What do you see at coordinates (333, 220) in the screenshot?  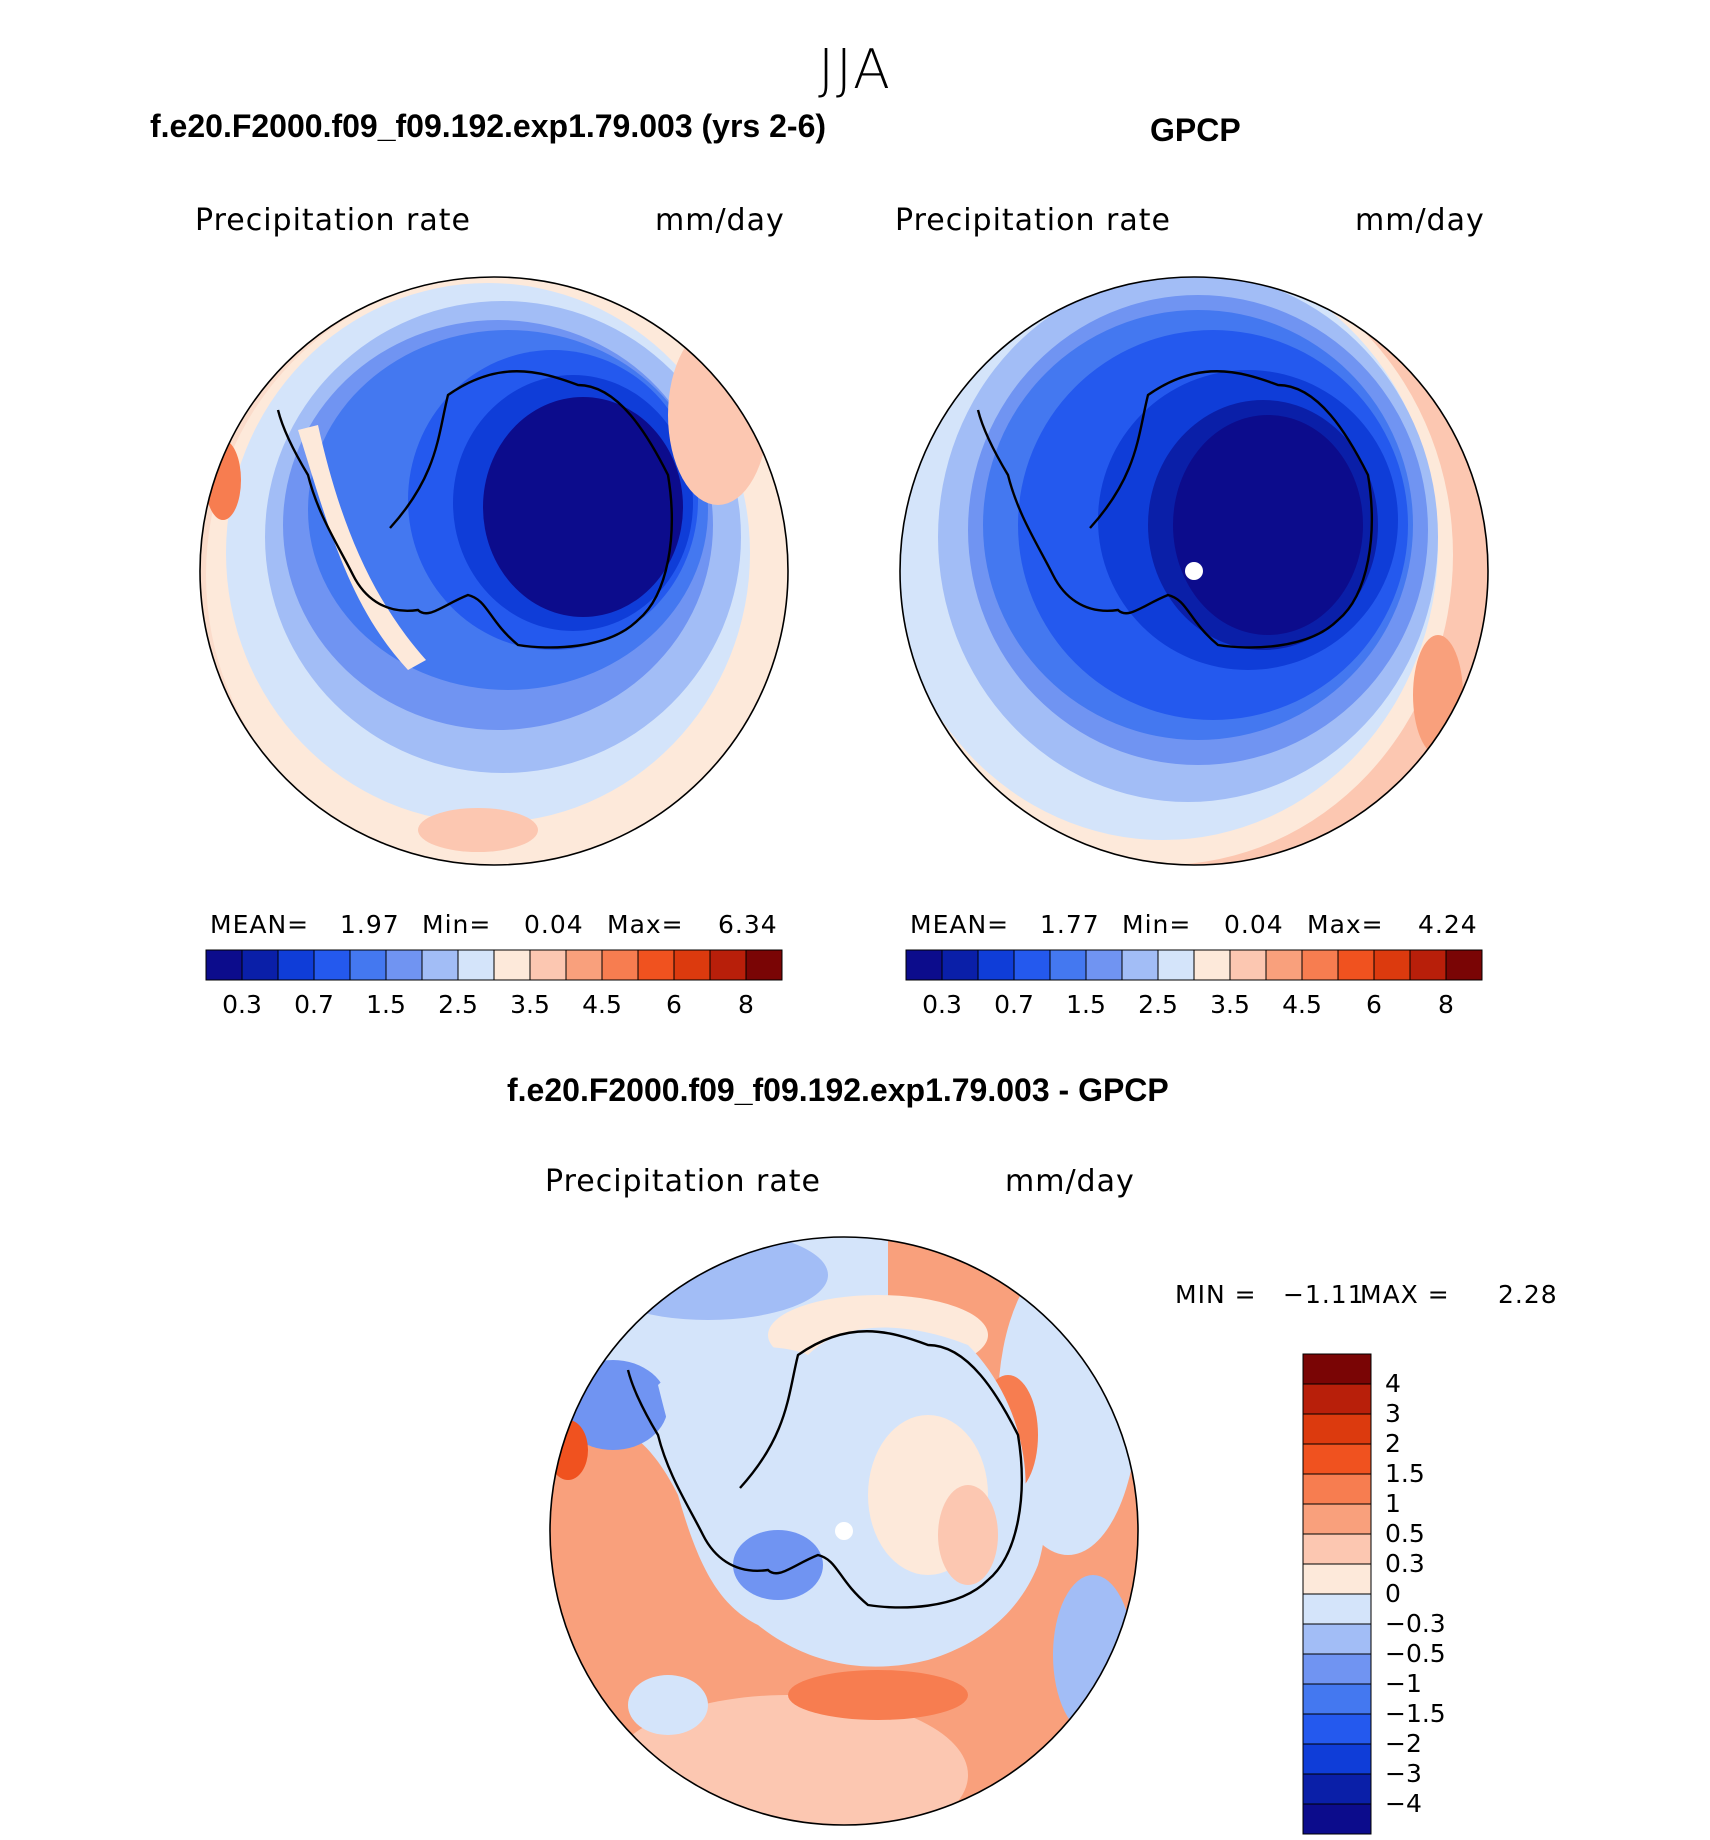 I see `model-variable-label: Precipitation rate` at bounding box center [333, 220].